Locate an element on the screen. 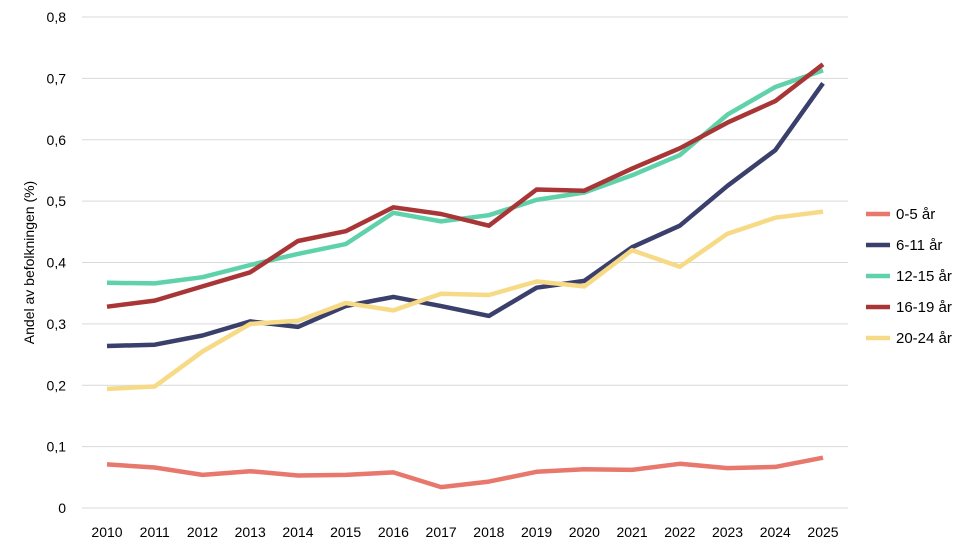 The height and width of the screenshot is (550, 970). legend-label: 12-15 år is located at coordinates (924, 276).